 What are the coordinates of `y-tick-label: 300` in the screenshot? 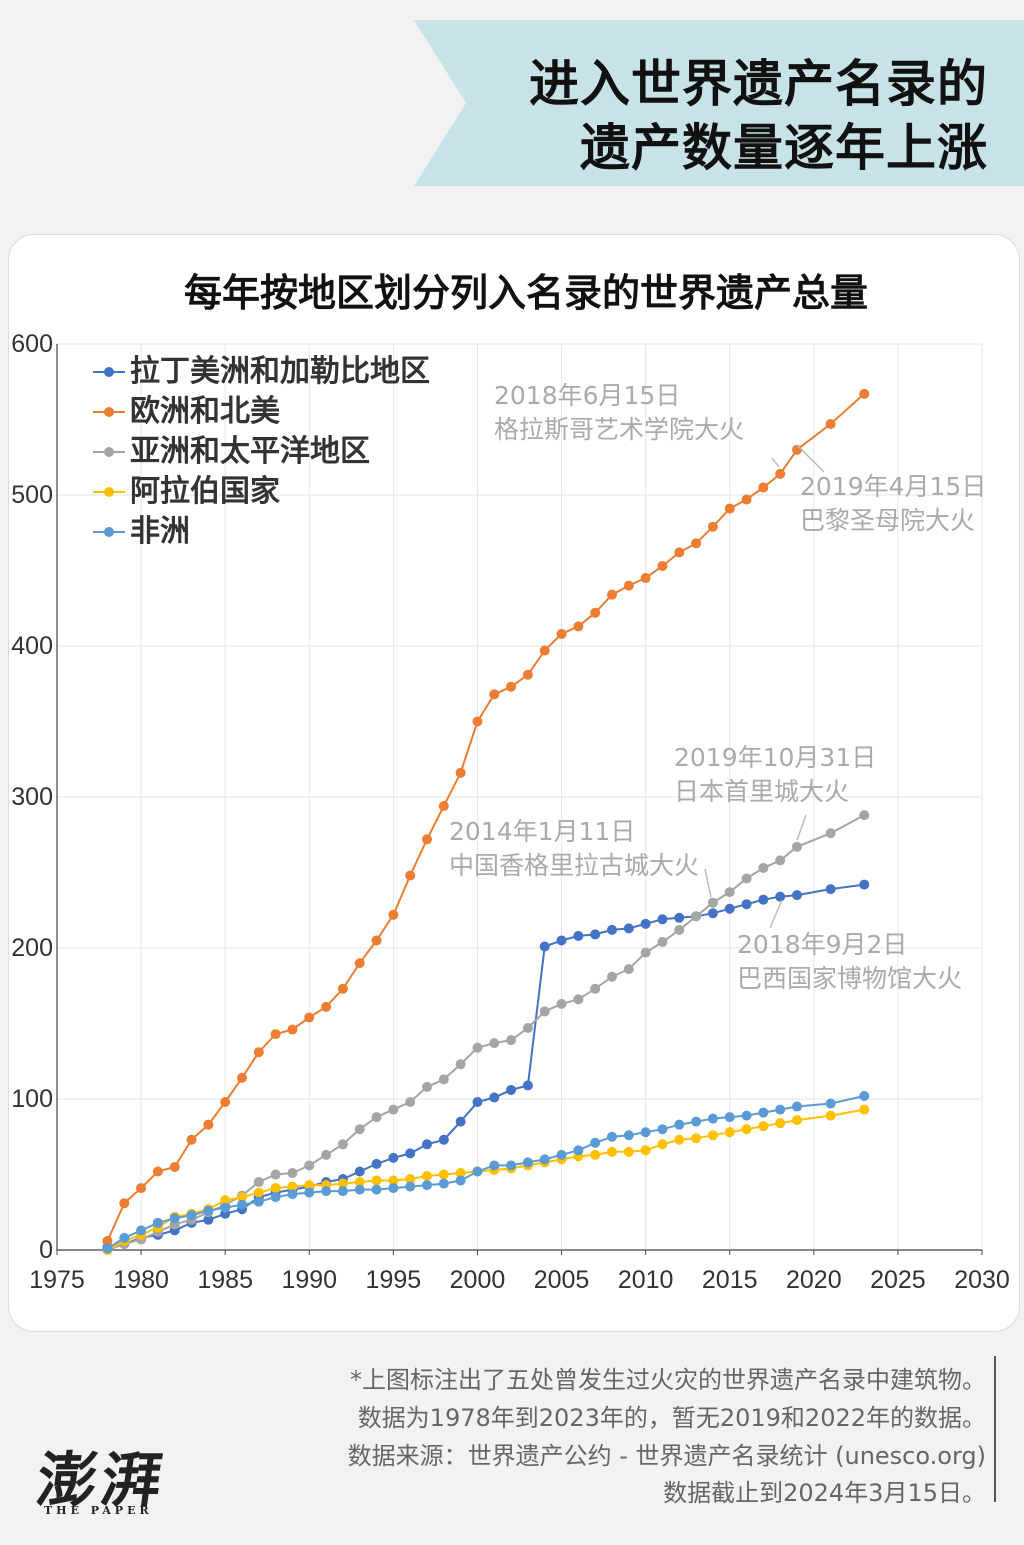 It's located at (32, 797).